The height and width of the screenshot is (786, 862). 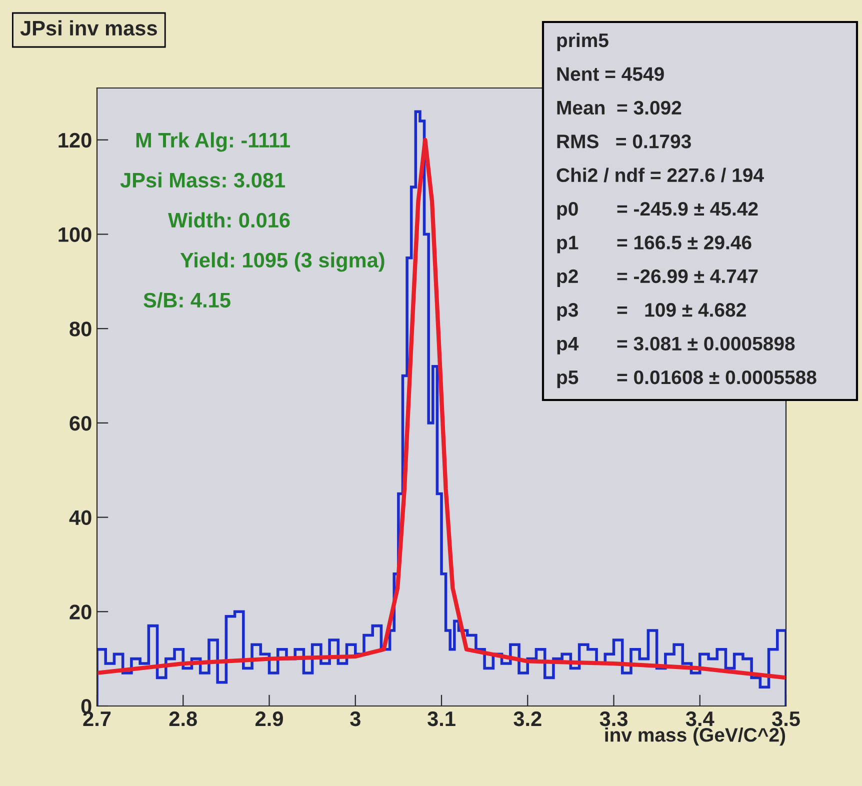 I want to click on x-tick-label: 3.3, so click(x=614, y=718).